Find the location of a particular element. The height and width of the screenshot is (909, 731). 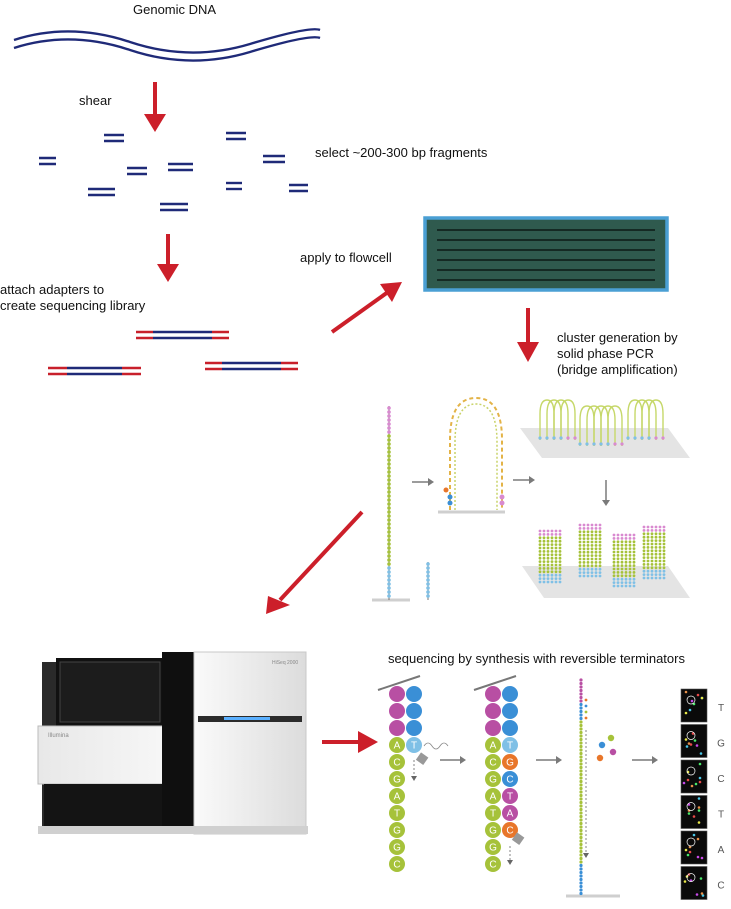

free-nucleotides is located at coordinates (606, 748).